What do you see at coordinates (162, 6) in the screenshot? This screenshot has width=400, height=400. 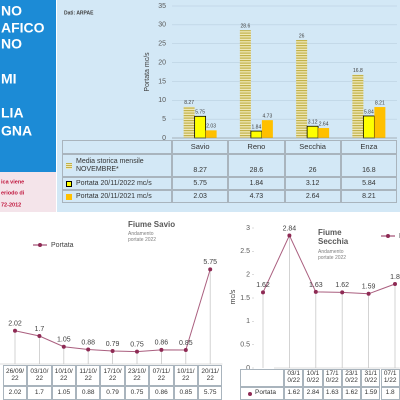 I see `y-tick-label: 35` at bounding box center [162, 6].